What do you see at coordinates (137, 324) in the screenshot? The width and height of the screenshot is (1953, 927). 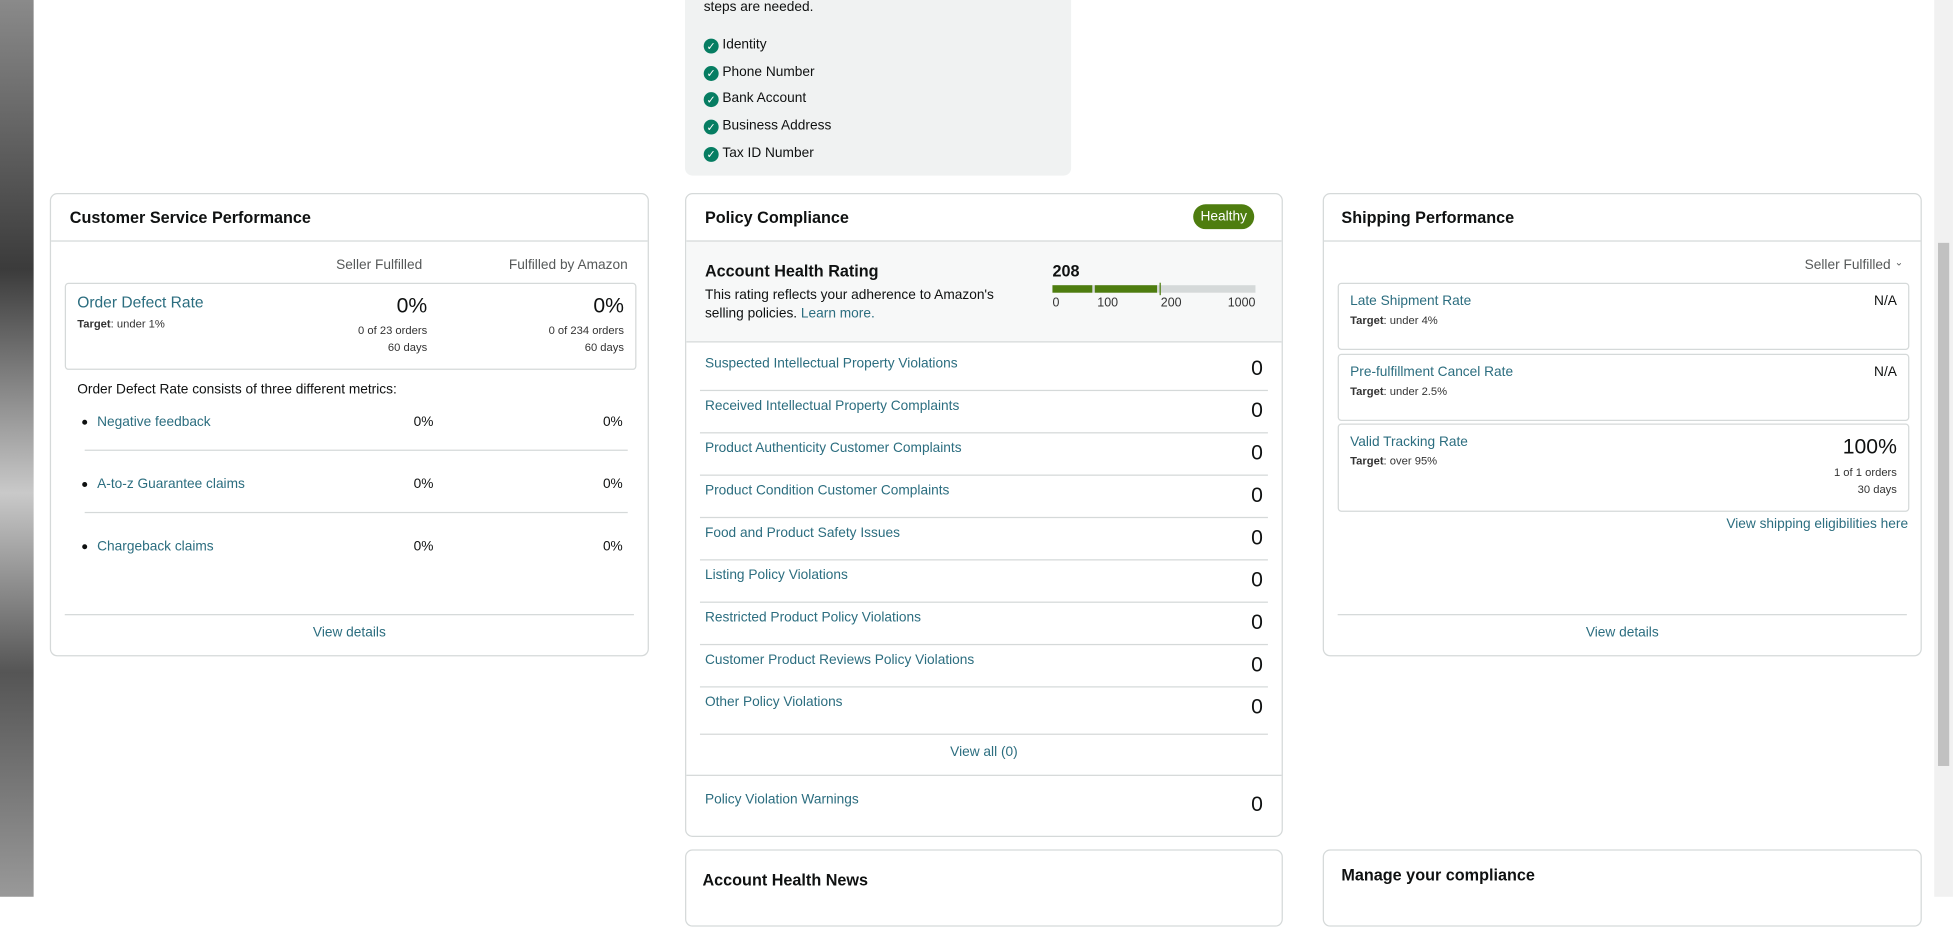 I see `target: : under 1%` at bounding box center [137, 324].